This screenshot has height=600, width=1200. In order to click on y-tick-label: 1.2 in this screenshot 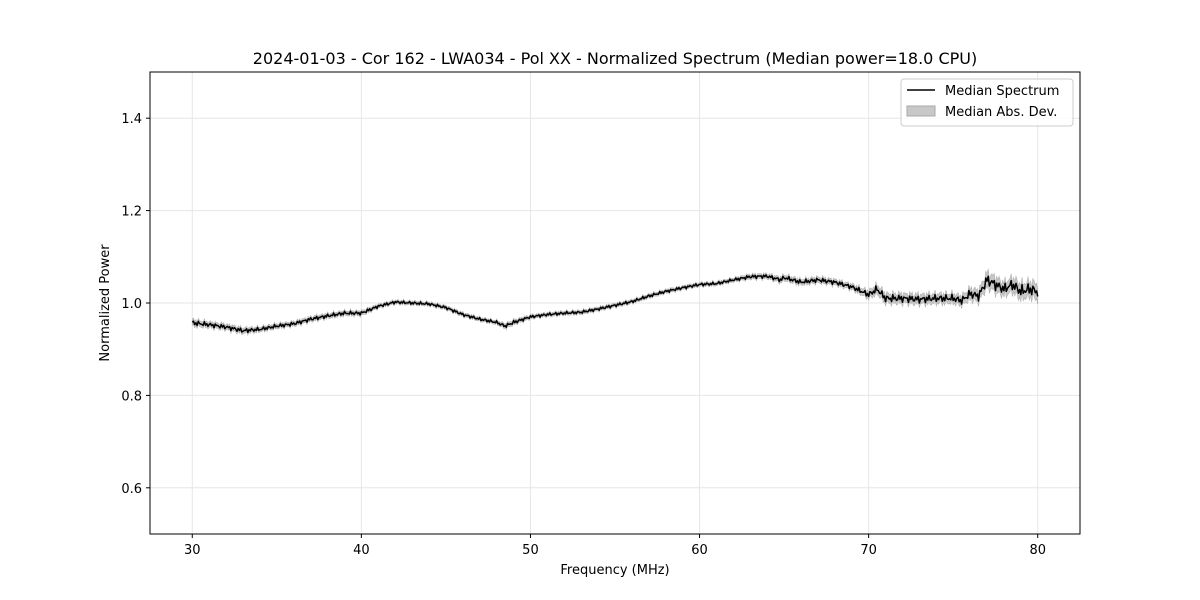, I will do `click(131, 212)`.